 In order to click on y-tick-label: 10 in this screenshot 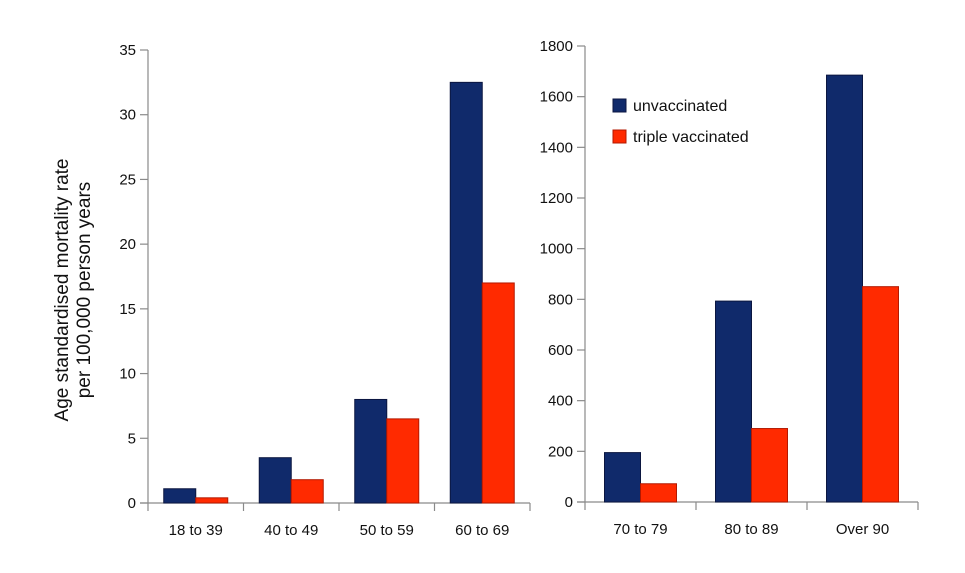, I will do `click(127, 374)`.